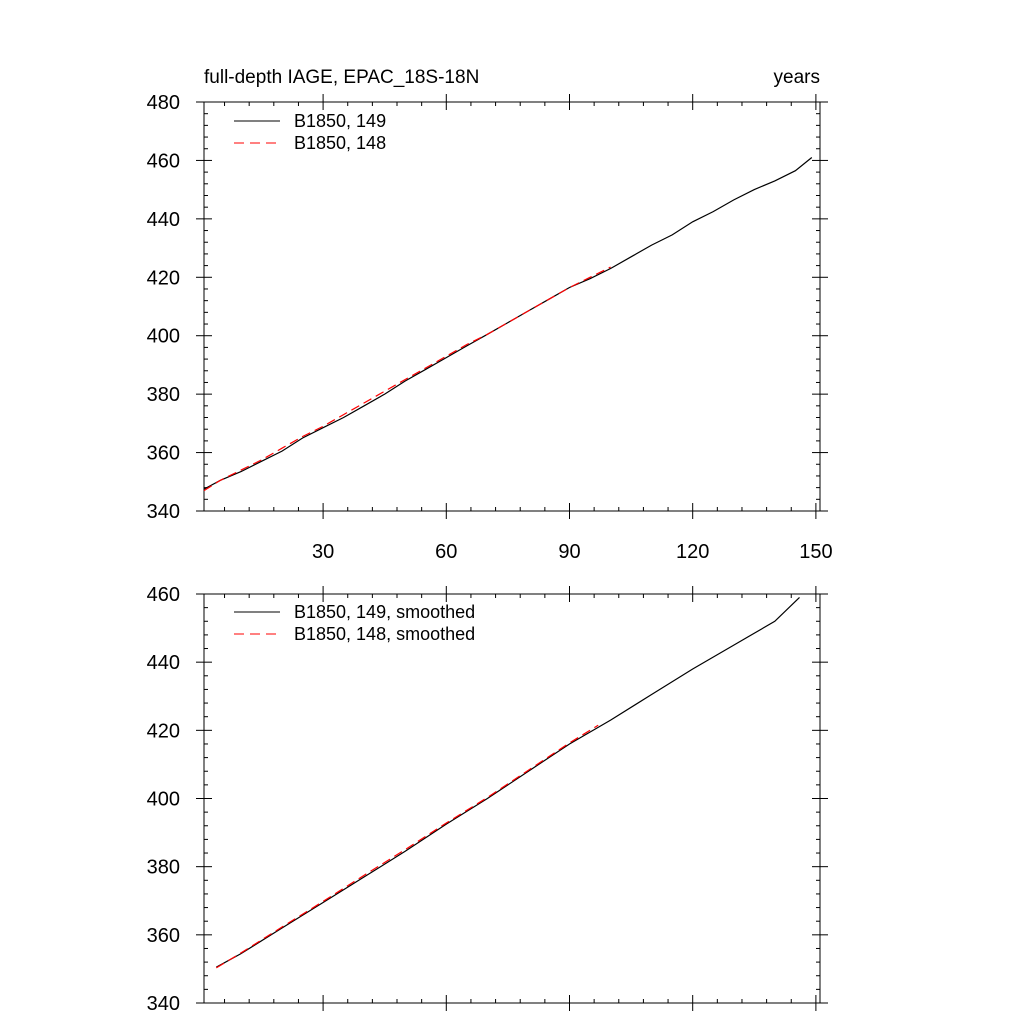 Image resolution: width=1024 pixels, height=1024 pixels. I want to click on top-ytick-label: 420, so click(163, 278).